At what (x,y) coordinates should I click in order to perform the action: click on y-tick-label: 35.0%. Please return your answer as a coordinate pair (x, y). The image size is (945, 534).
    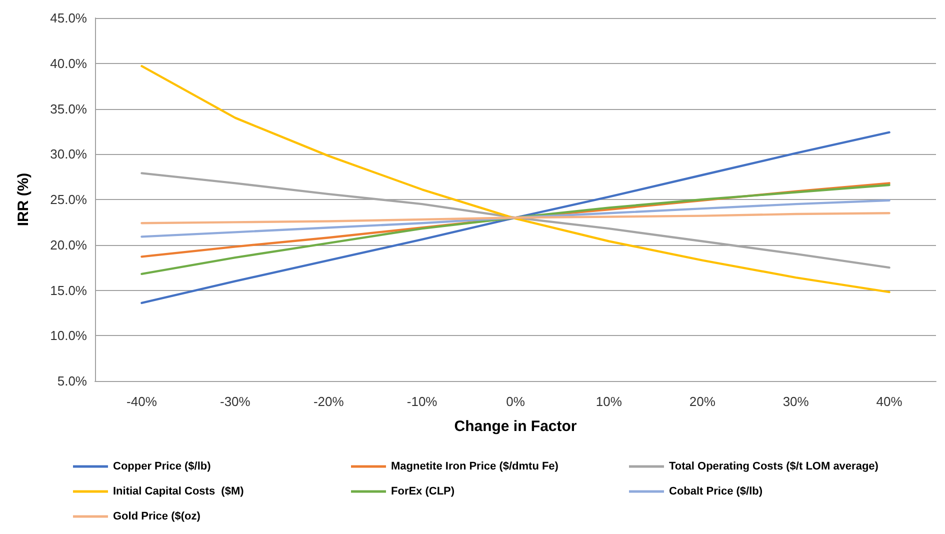
    Looking at the image, I should click on (69, 108).